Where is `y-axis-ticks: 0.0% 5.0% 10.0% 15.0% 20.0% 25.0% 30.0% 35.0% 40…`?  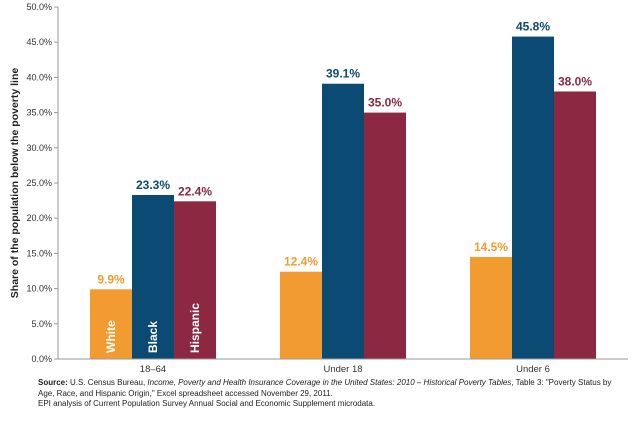 y-axis-ticks: 0.0% 5.0% 10.0% 15.0% 20.0% 25.0% 30.0% 35.0% 40… is located at coordinates (42, 183).